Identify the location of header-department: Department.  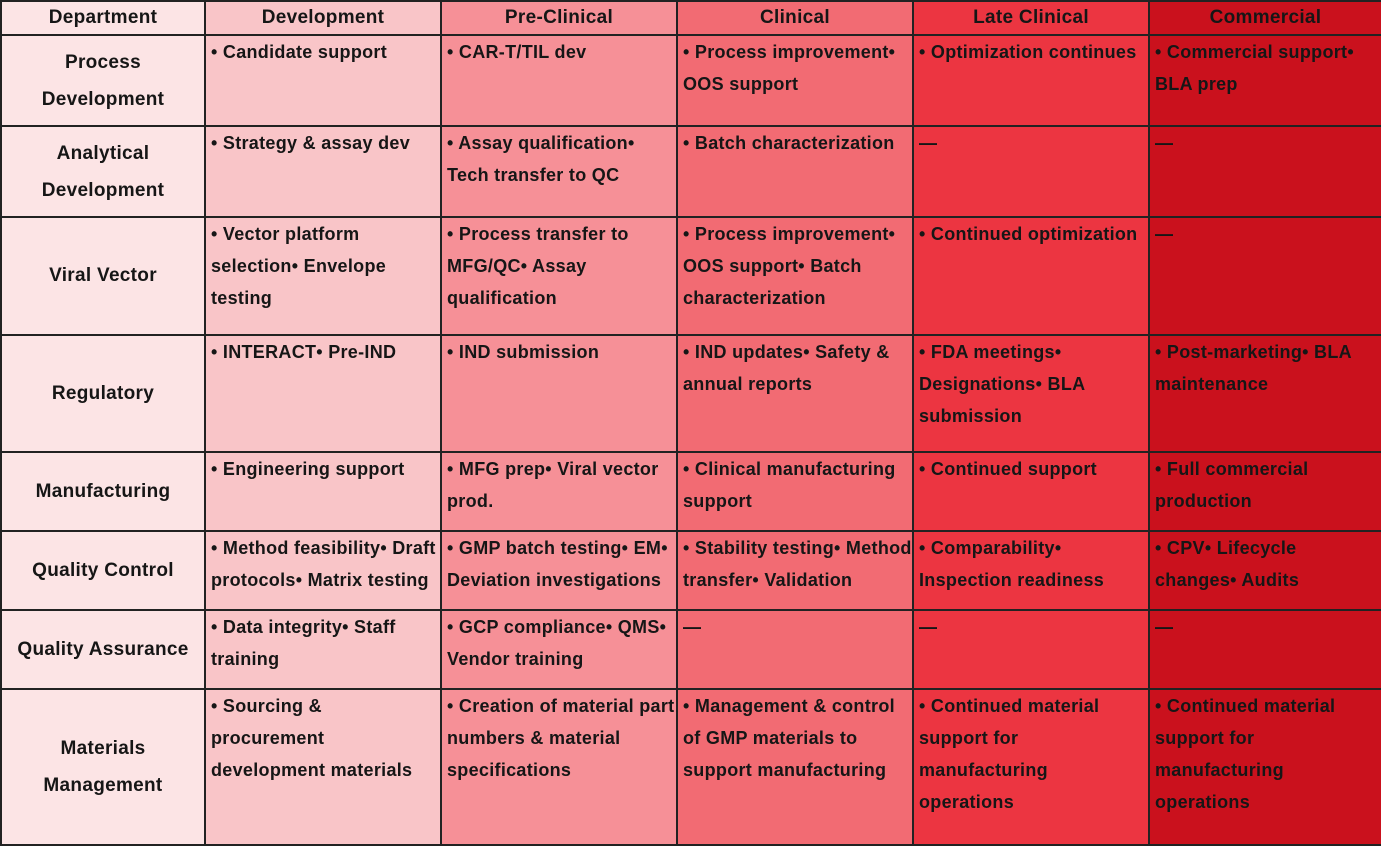
(103, 18).